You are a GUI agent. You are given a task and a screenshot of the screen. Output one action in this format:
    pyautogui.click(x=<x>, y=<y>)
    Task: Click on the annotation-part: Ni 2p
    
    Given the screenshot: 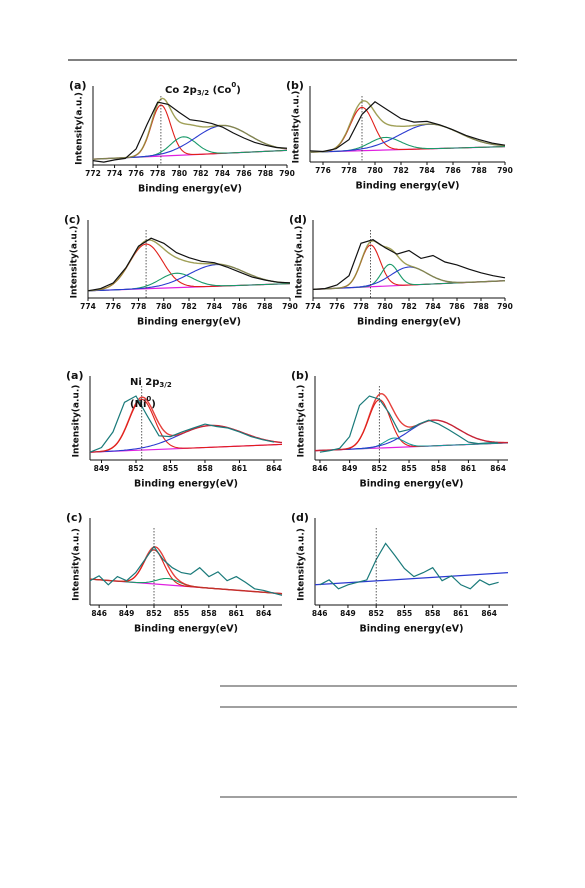 What is the action you would take?
    pyautogui.click(x=144, y=382)
    